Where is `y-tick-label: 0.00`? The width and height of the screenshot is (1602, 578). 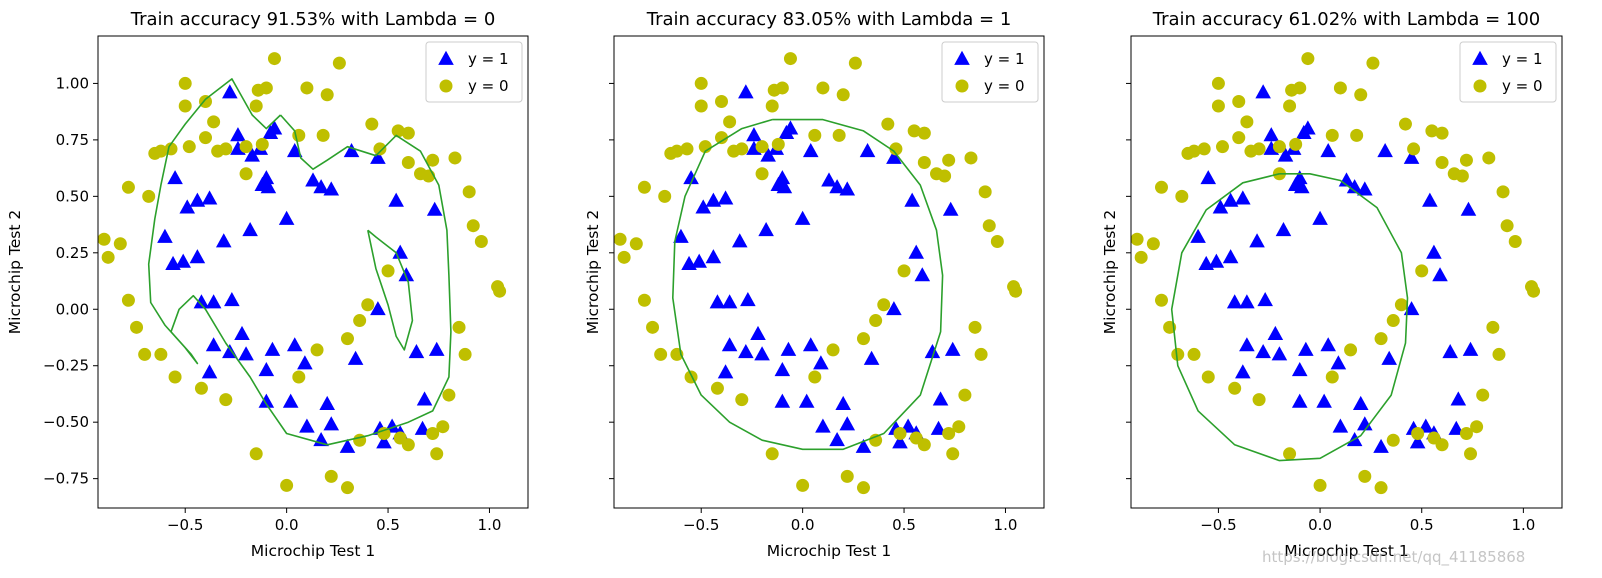 y-tick-label: 0.00 is located at coordinates (72, 309).